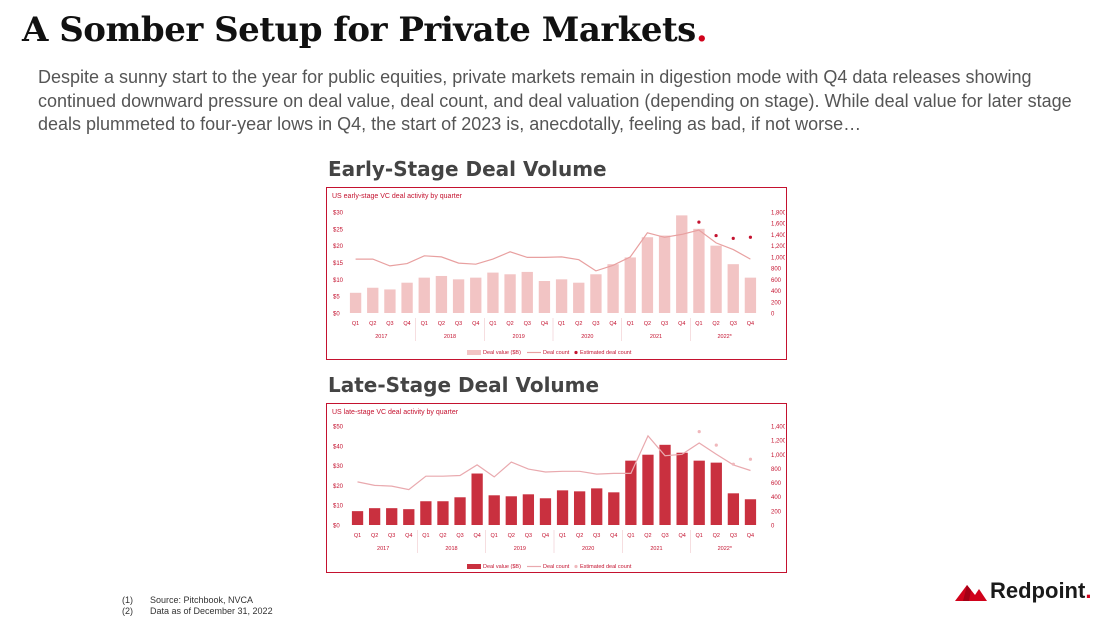 The image size is (1116, 627). I want to click on left-axis-tick-label: $20, so click(338, 487).